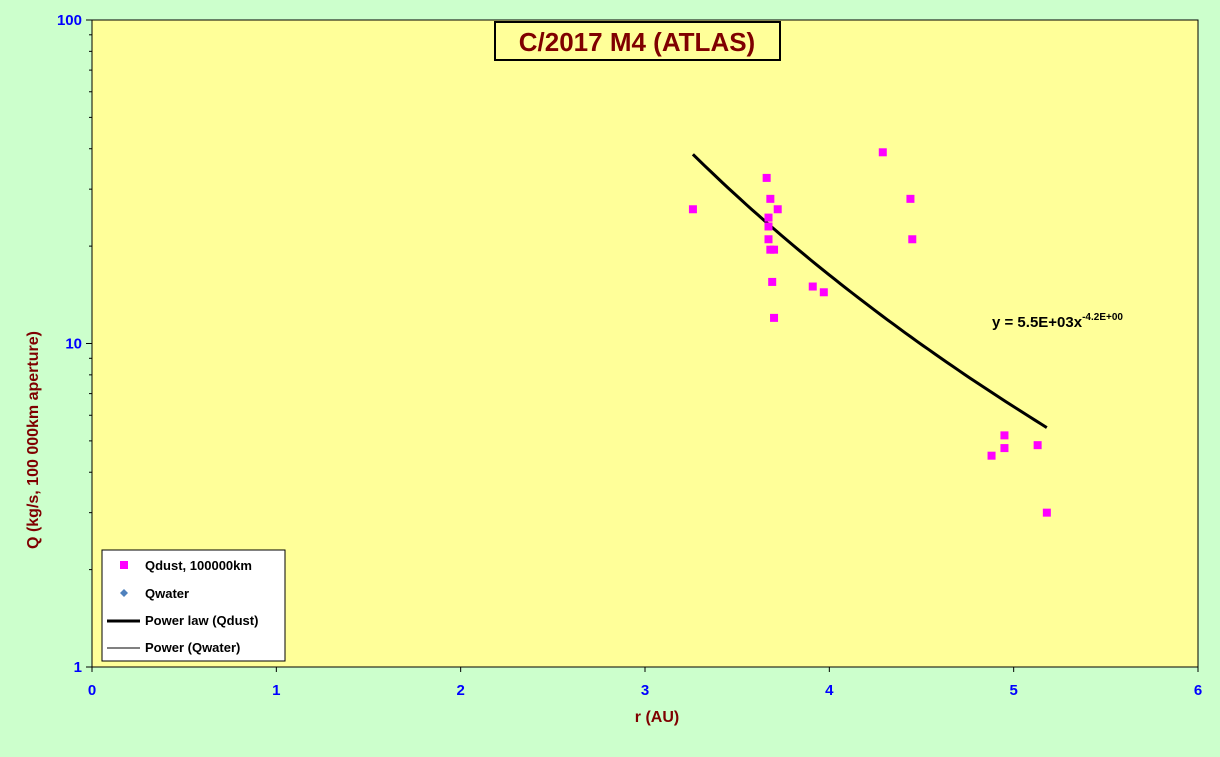 The image size is (1220, 757). I want to click on legend-dust-label: Qdust, 100000km, so click(198, 565).